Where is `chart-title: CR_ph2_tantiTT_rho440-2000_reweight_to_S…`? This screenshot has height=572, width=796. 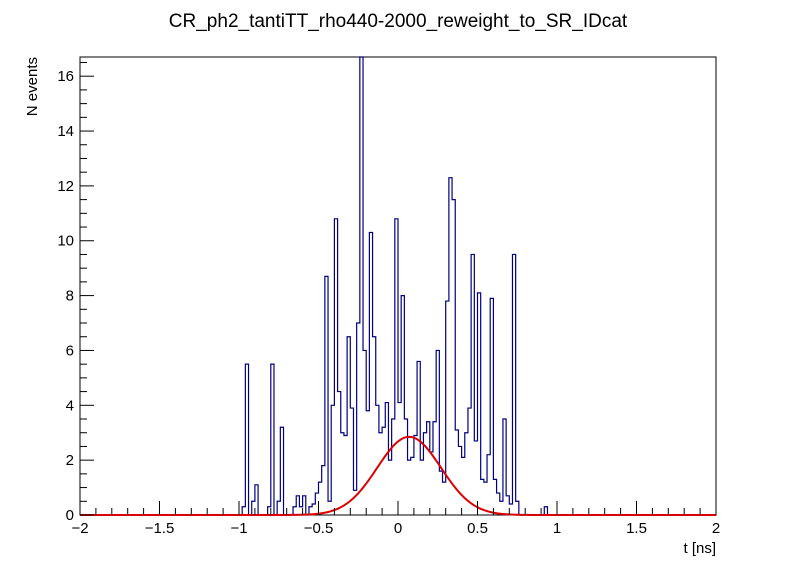 chart-title: CR_ph2_tantiTT_rho440-2000_reweight_to_S… is located at coordinates (398, 21).